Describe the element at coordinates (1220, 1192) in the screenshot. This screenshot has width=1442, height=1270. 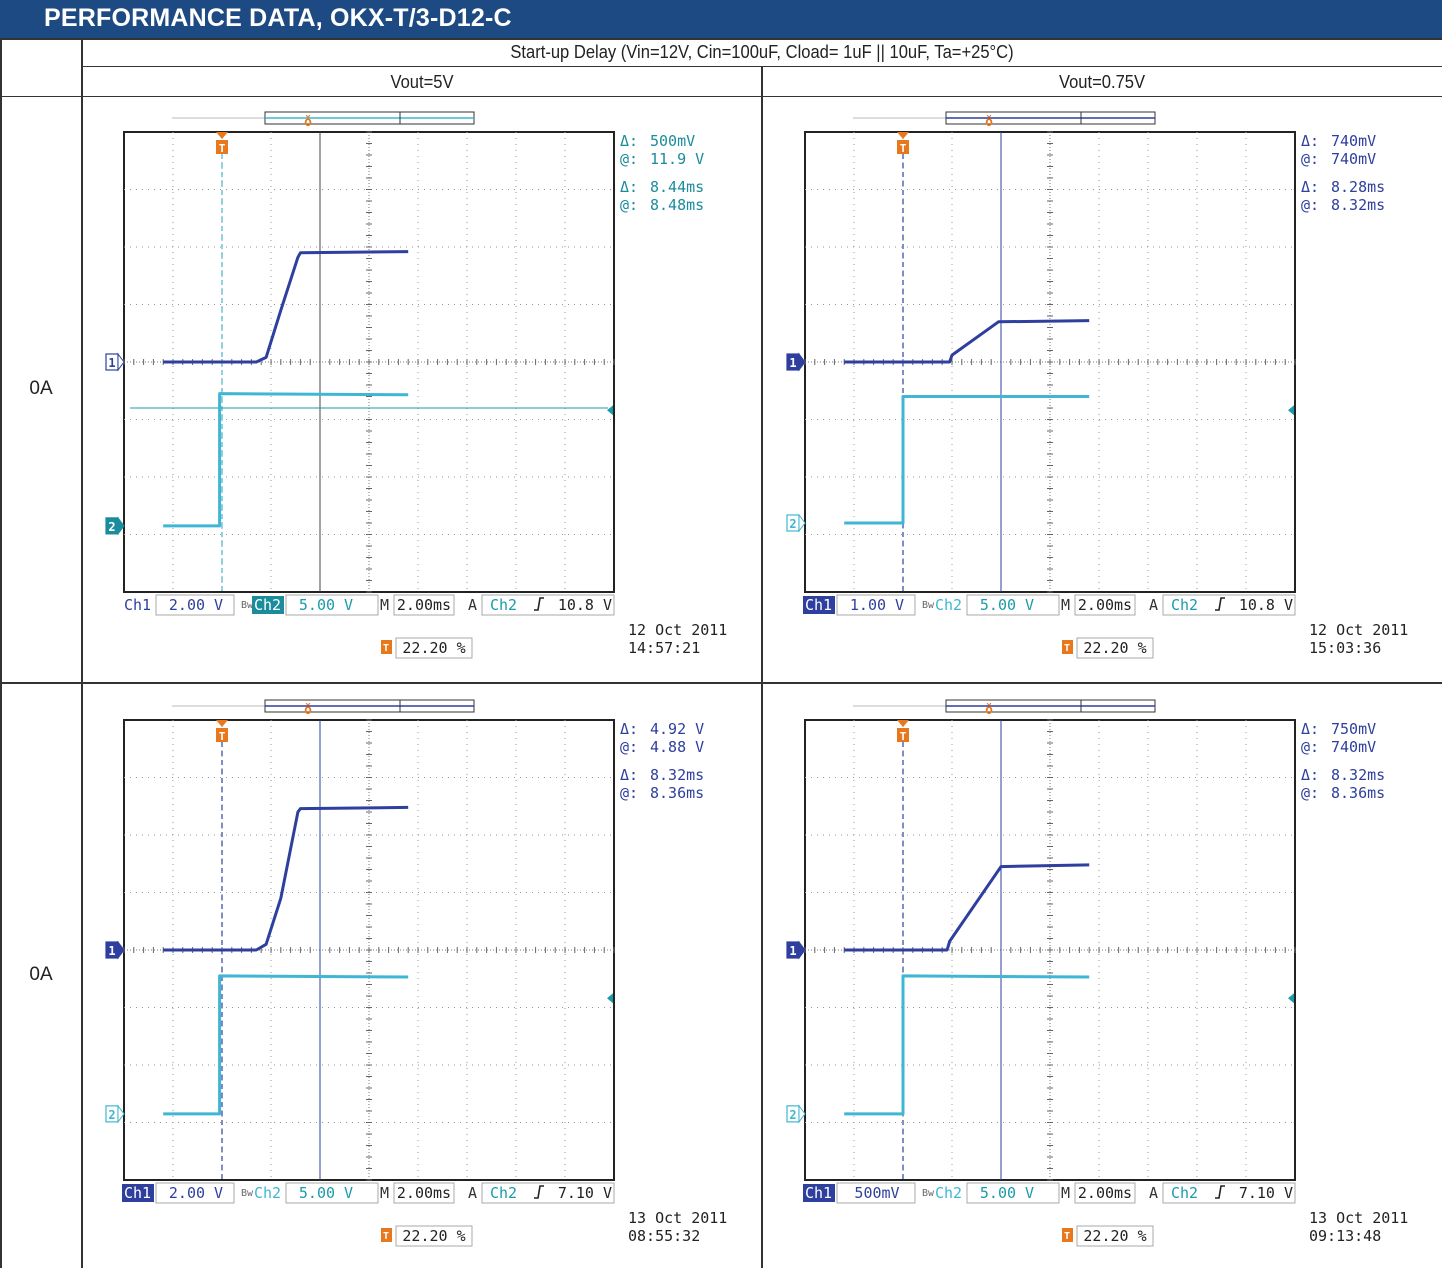
I see `rising-edge-icon` at that location.